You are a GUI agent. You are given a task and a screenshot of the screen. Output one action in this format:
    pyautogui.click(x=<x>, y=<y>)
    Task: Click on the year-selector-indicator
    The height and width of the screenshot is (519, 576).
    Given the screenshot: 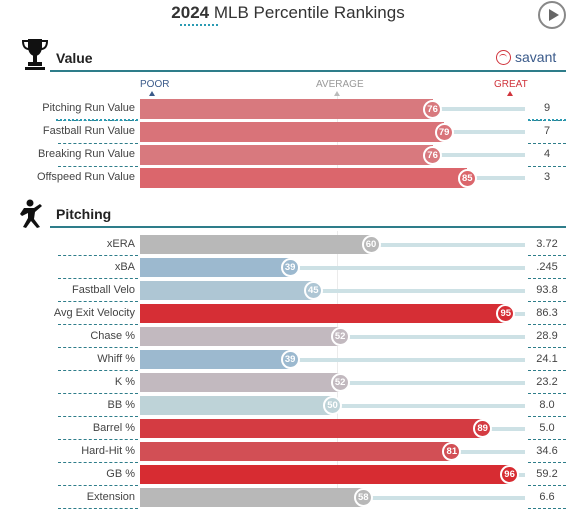 What is the action you would take?
    pyautogui.click(x=199, y=25)
    